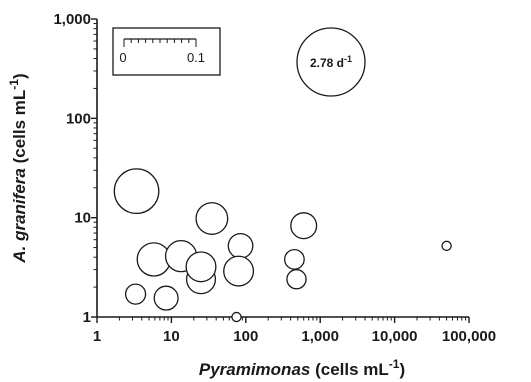 This screenshot has width=531, height=382. I want to click on x-axis: 1 10 100 1,000 10,000 100,000, so click(294, 331).